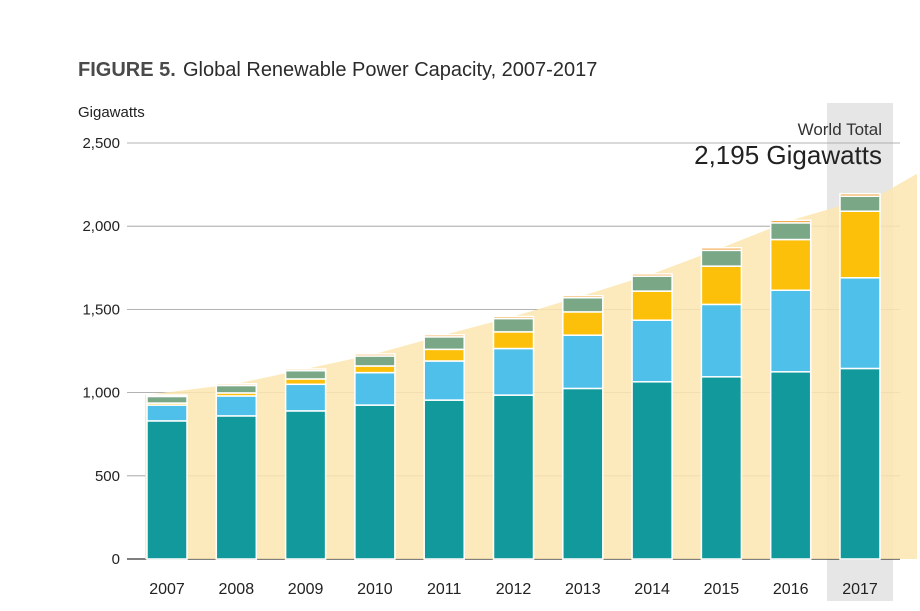  What do you see at coordinates (127, 70) in the screenshot?
I see `figure-label: FIGURE 5.` at bounding box center [127, 70].